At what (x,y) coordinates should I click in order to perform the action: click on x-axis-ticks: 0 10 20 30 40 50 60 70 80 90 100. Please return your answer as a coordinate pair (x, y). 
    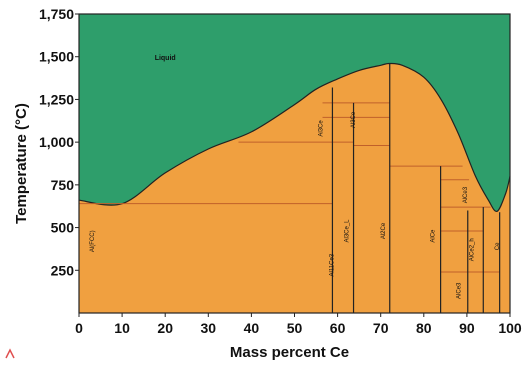
    Looking at the image, I should click on (298, 324).